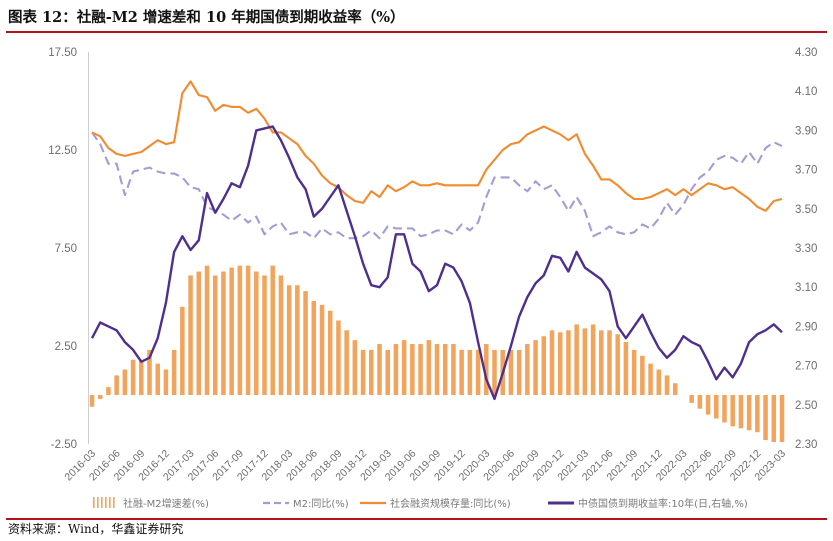 This screenshot has height=541, width=833. Describe the element at coordinates (806, 92) in the screenshot. I see `right-axis-tick-label: 4.10` at that location.